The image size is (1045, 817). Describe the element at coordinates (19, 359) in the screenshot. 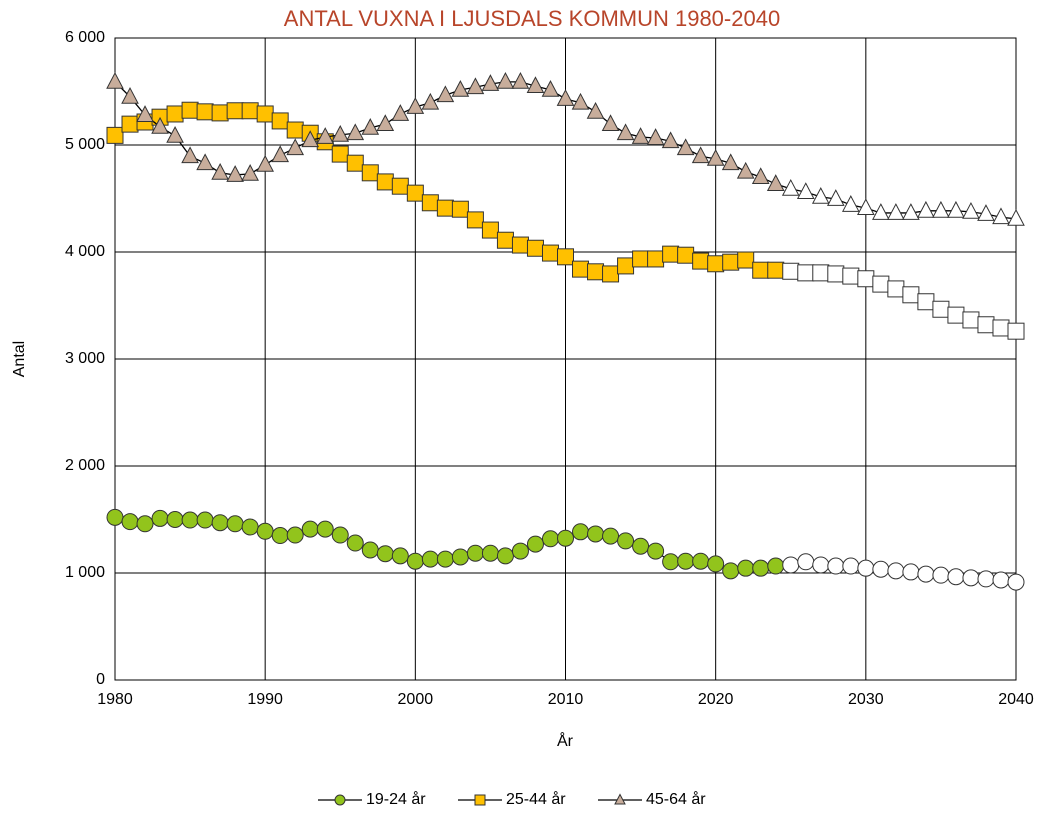

I see `y-axis-label: Antal` at that location.